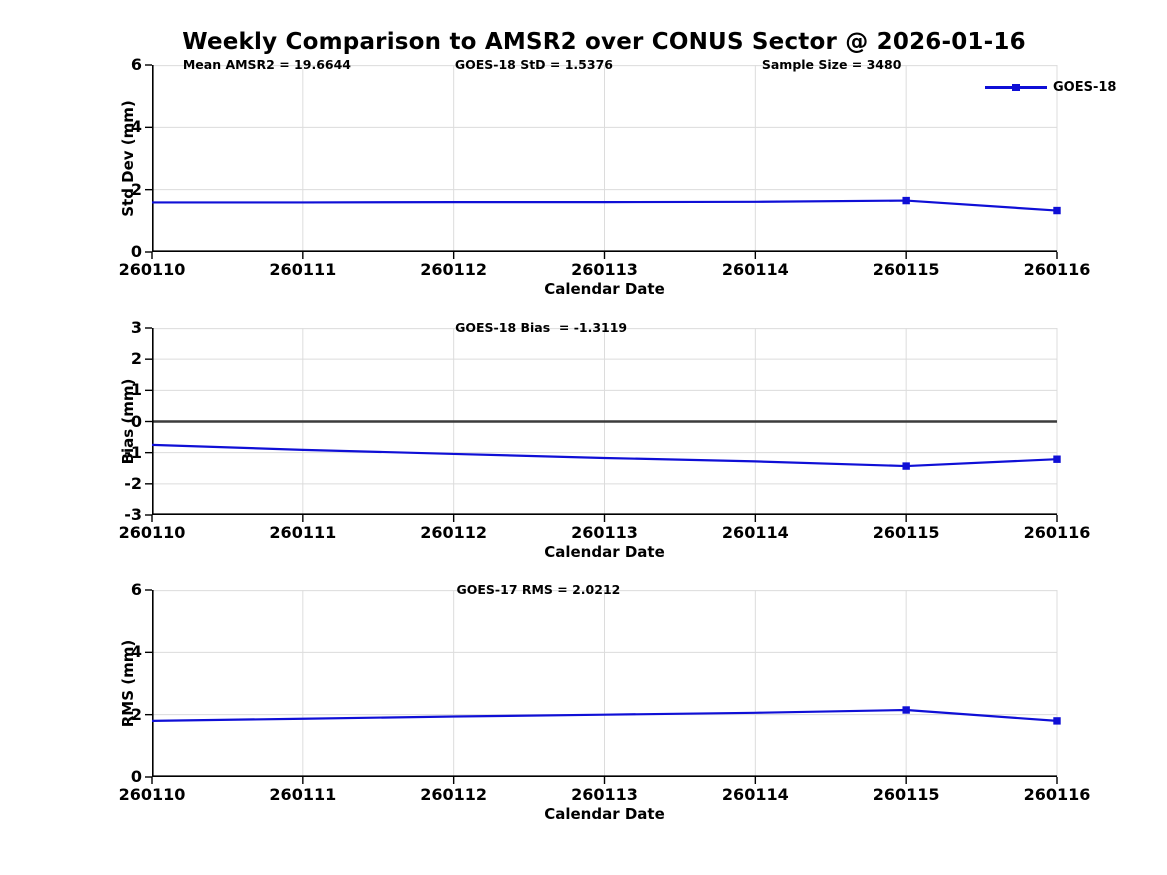 The width and height of the screenshot is (1167, 875). Describe the element at coordinates (133, 452) in the screenshot. I see `y-tick-label: -1` at that location.